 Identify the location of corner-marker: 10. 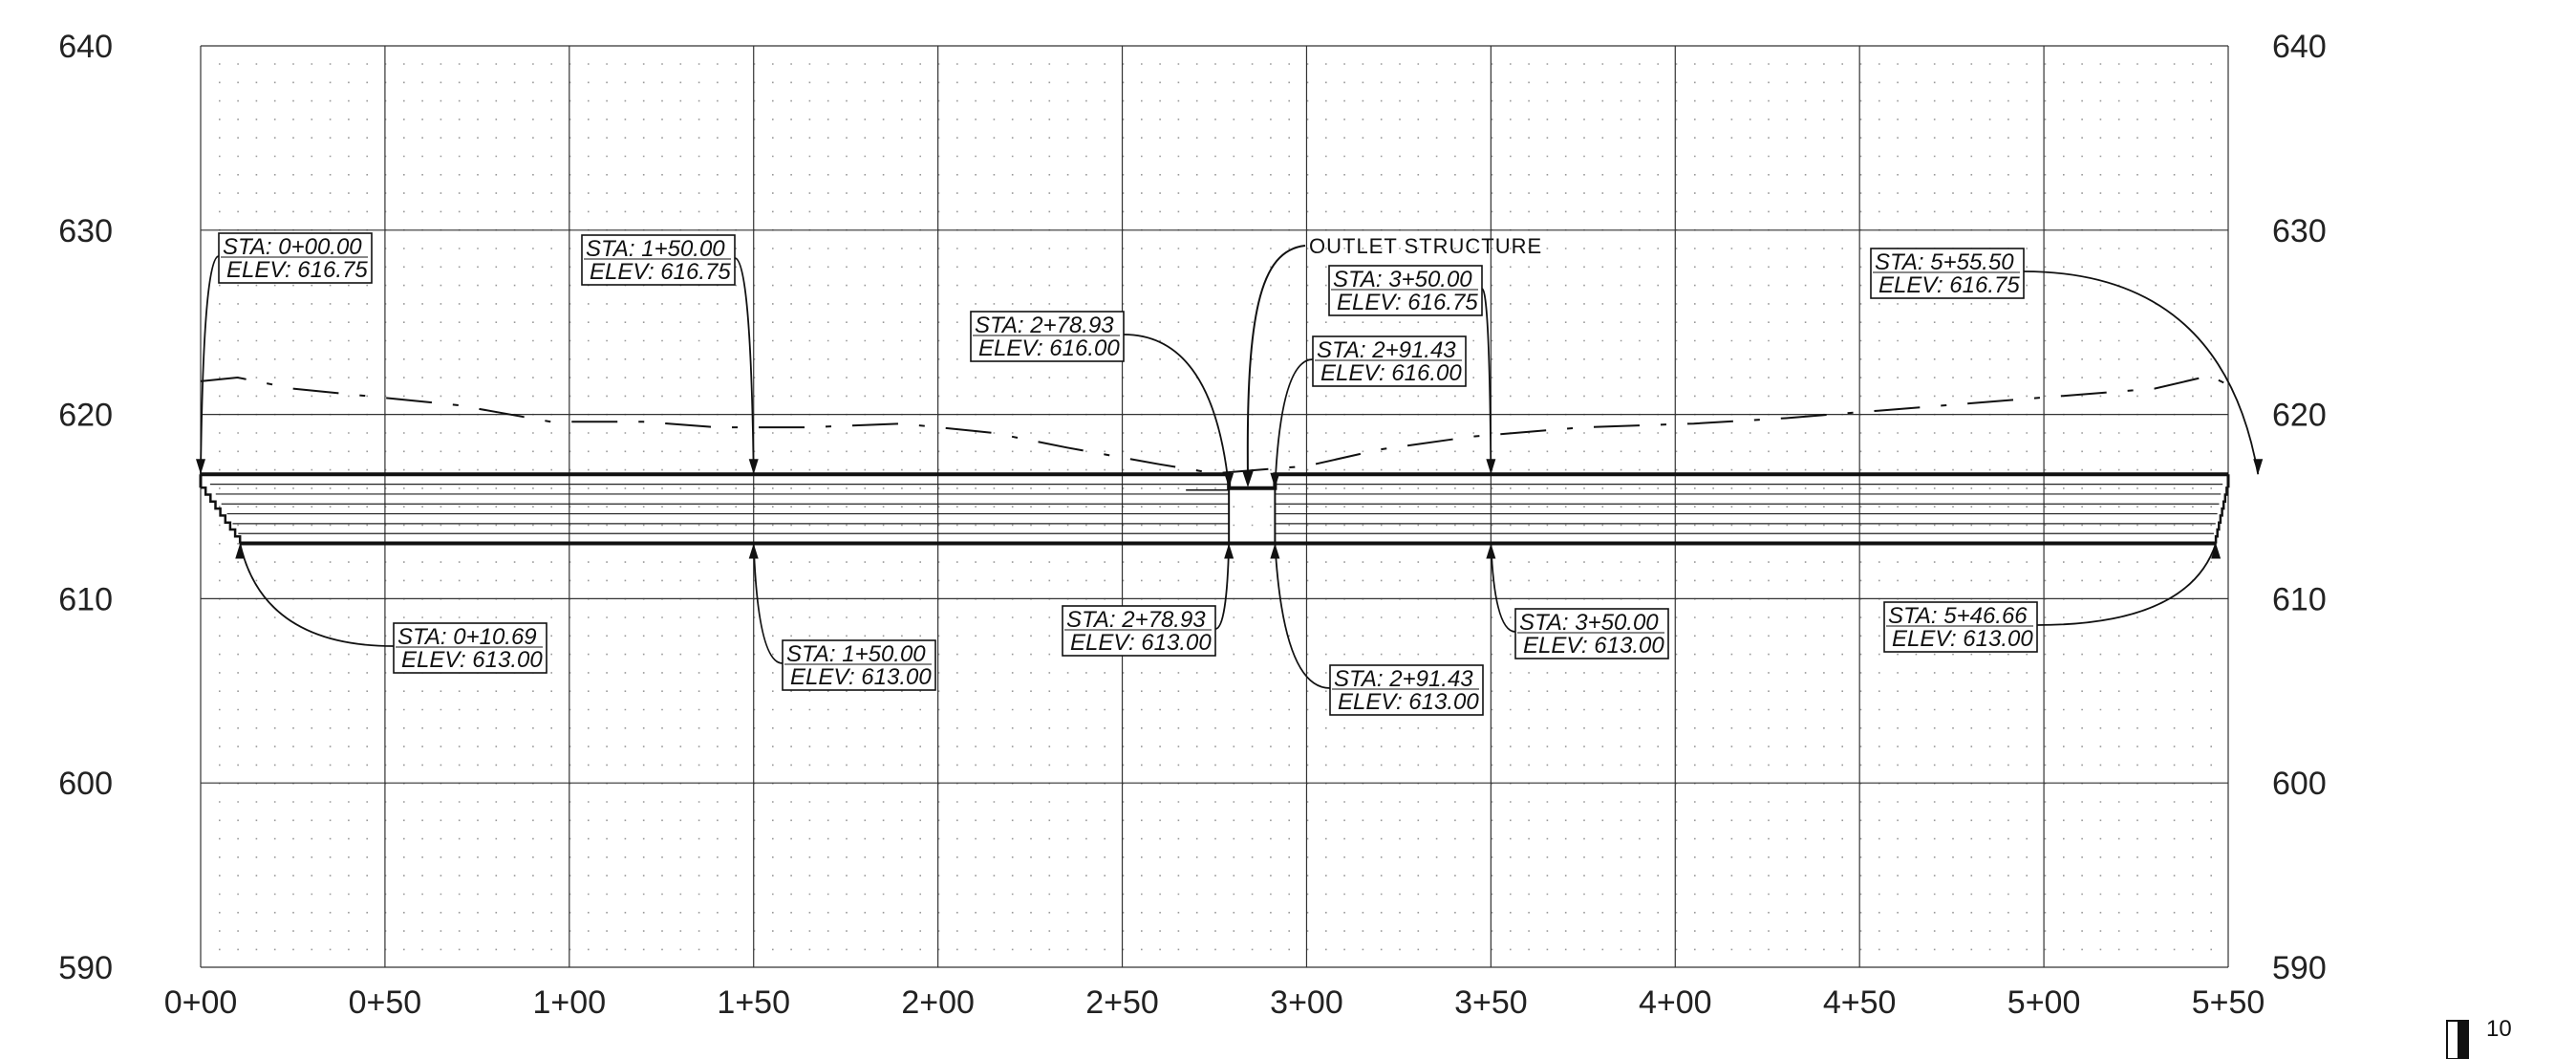
(2479, 1037).